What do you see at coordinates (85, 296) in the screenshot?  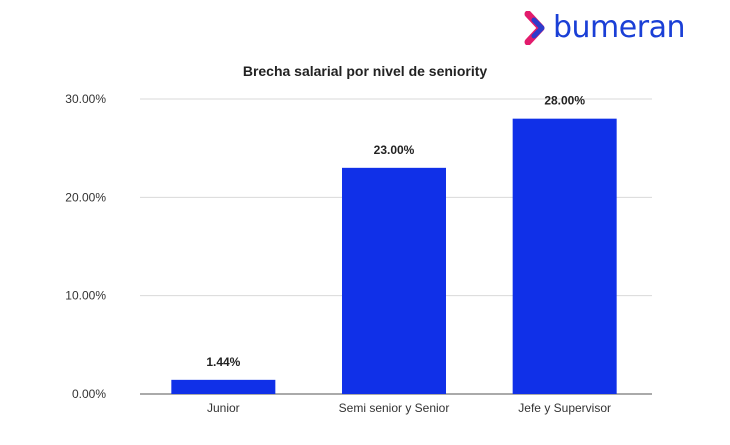 I see `y-tick-label: 10.00%` at bounding box center [85, 296].